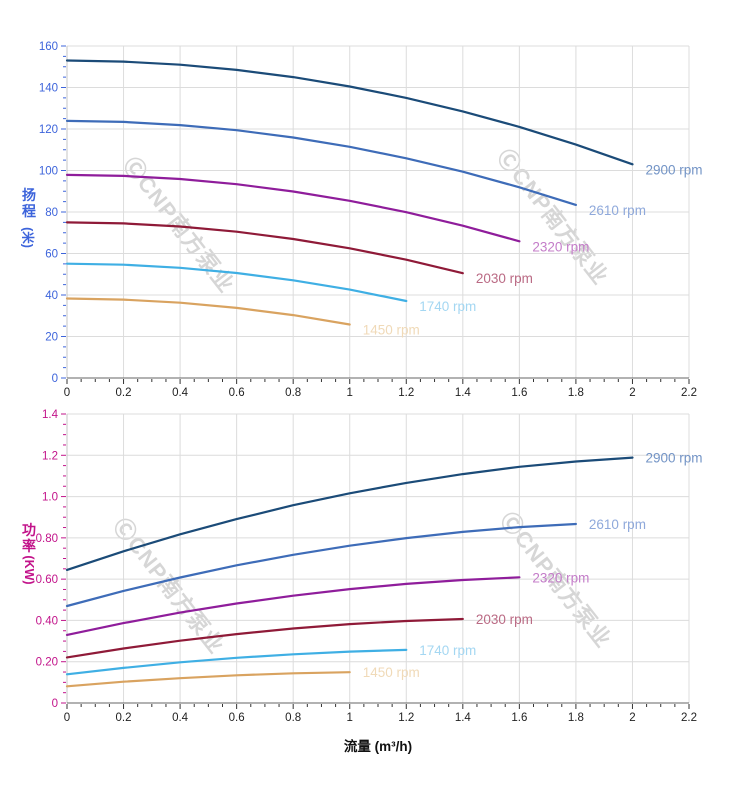  What do you see at coordinates (29, 570) in the screenshot?
I see `power-axis-unit: (KW)` at bounding box center [29, 570].